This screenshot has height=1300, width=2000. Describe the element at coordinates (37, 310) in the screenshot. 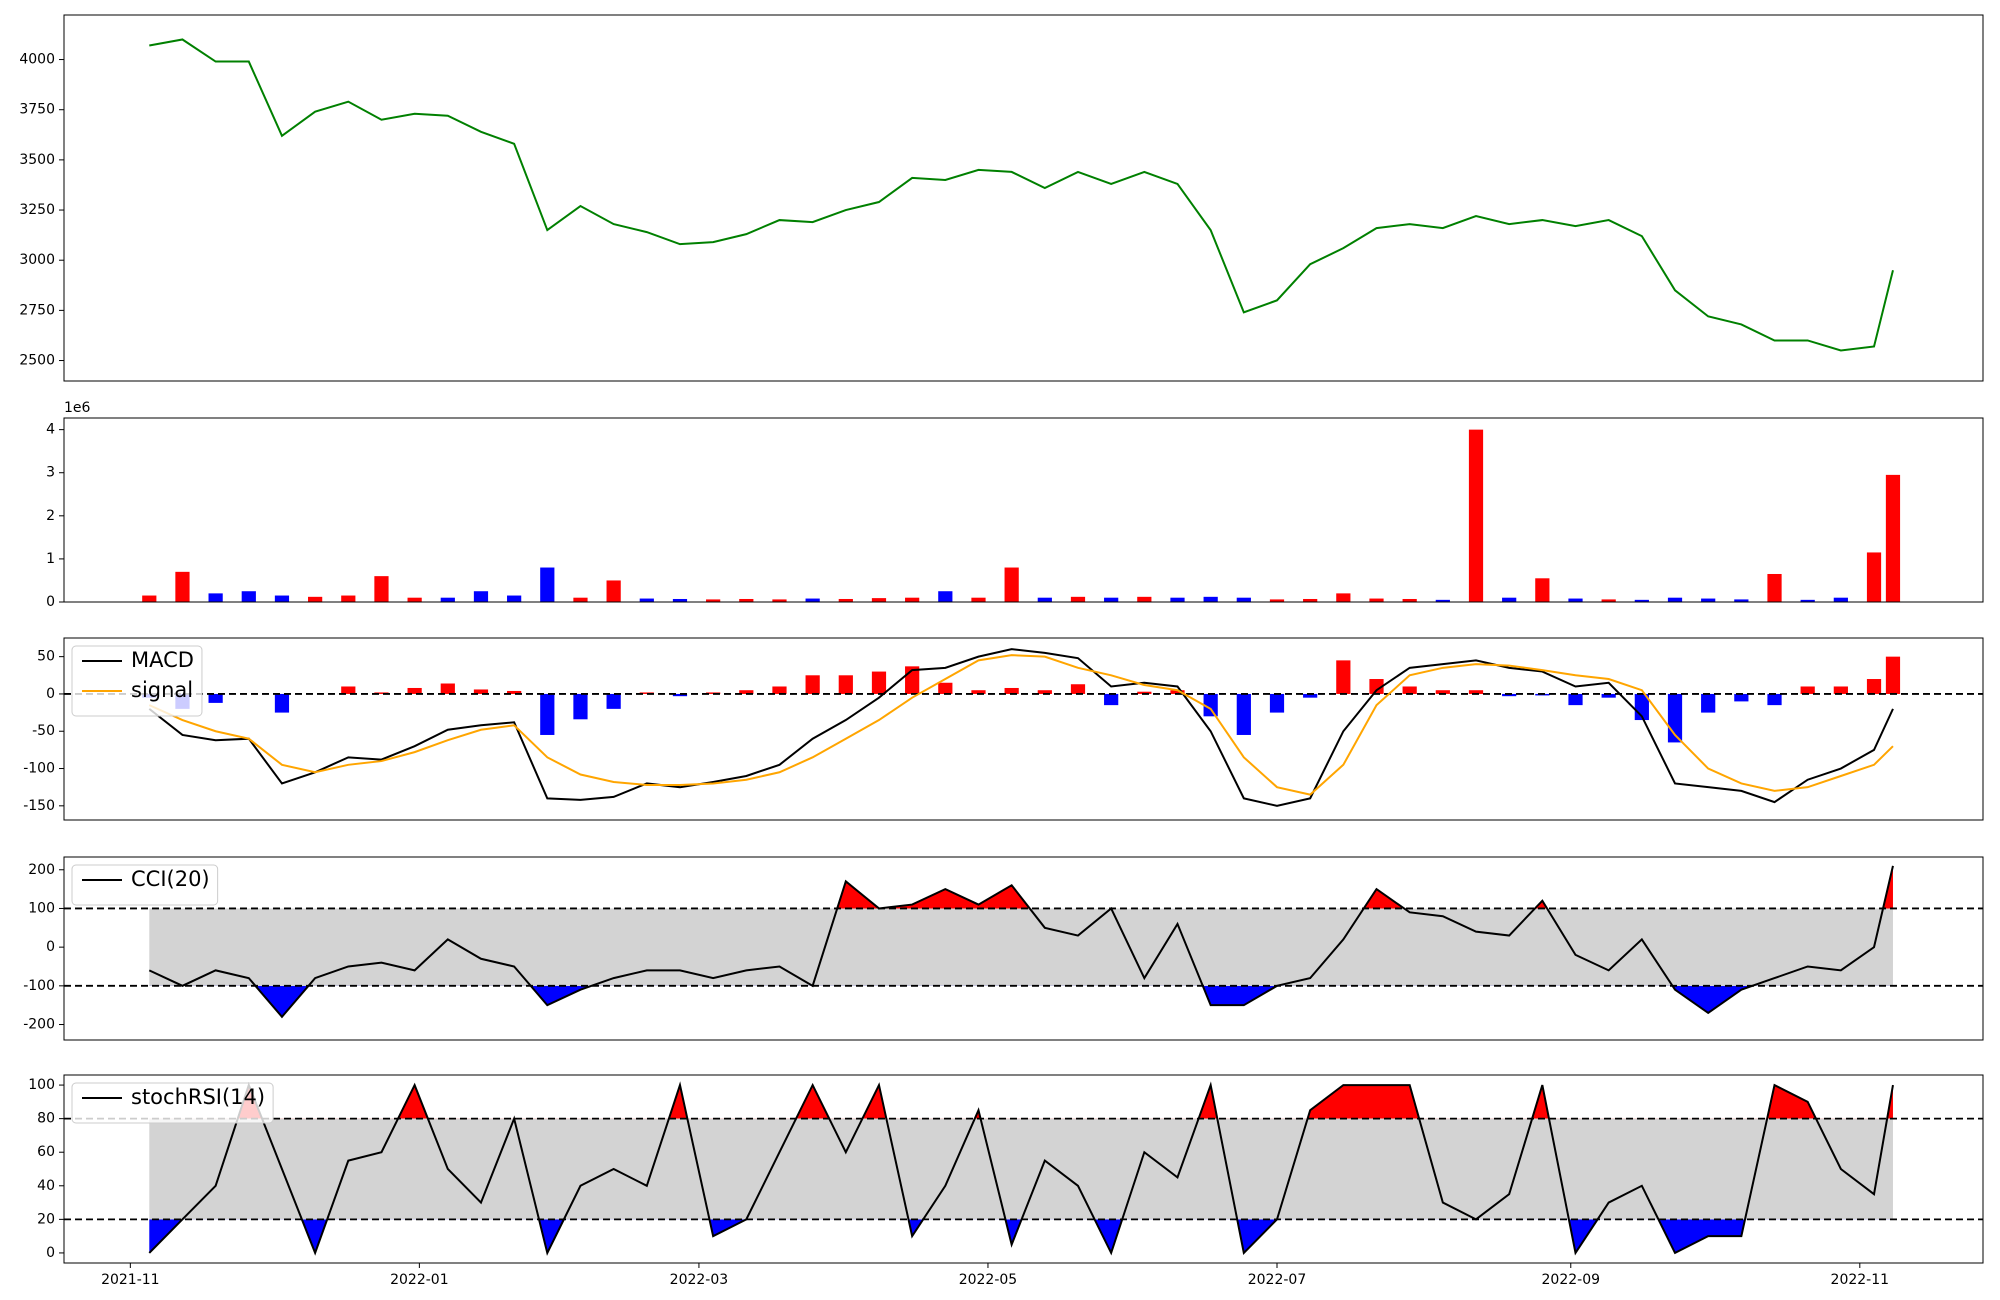

I see `y-tick-label: 2750` at that location.